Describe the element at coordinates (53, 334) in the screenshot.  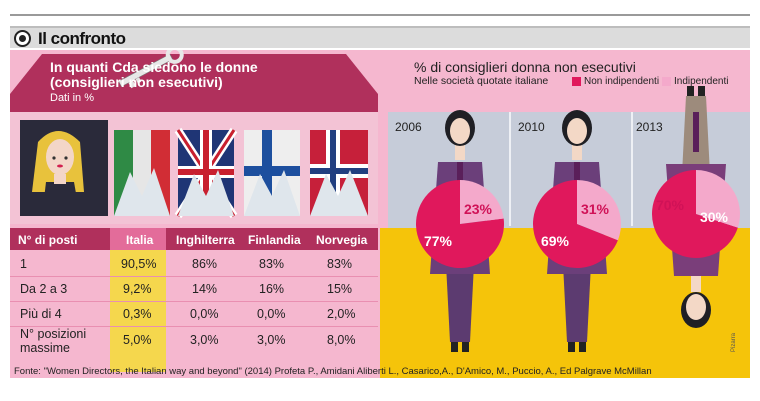
I see `row-label-line1: N° posizioni` at that location.